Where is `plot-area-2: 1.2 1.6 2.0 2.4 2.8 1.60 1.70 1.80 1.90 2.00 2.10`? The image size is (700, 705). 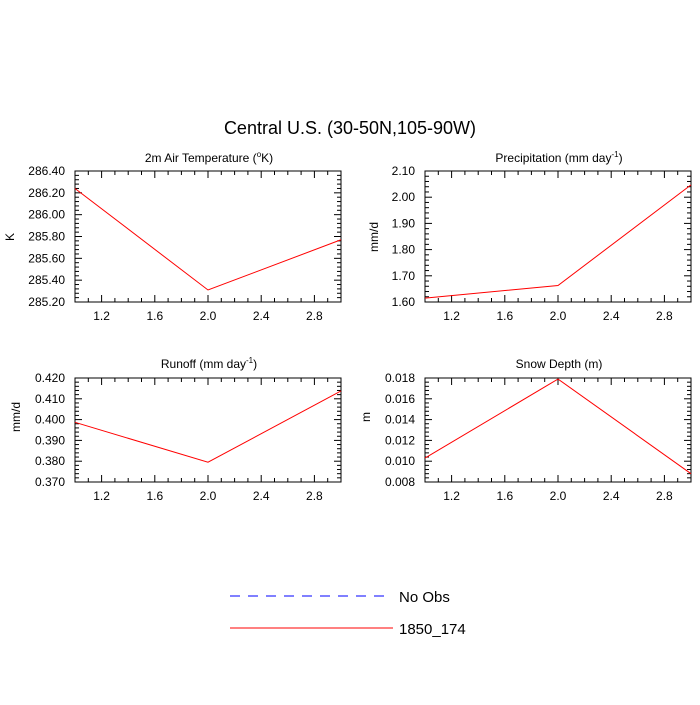 plot-area-2: 1.2 1.6 2.0 2.4 2.8 1.60 1.70 1.80 1.90 2.00 2.10 is located at coordinates (542, 243).